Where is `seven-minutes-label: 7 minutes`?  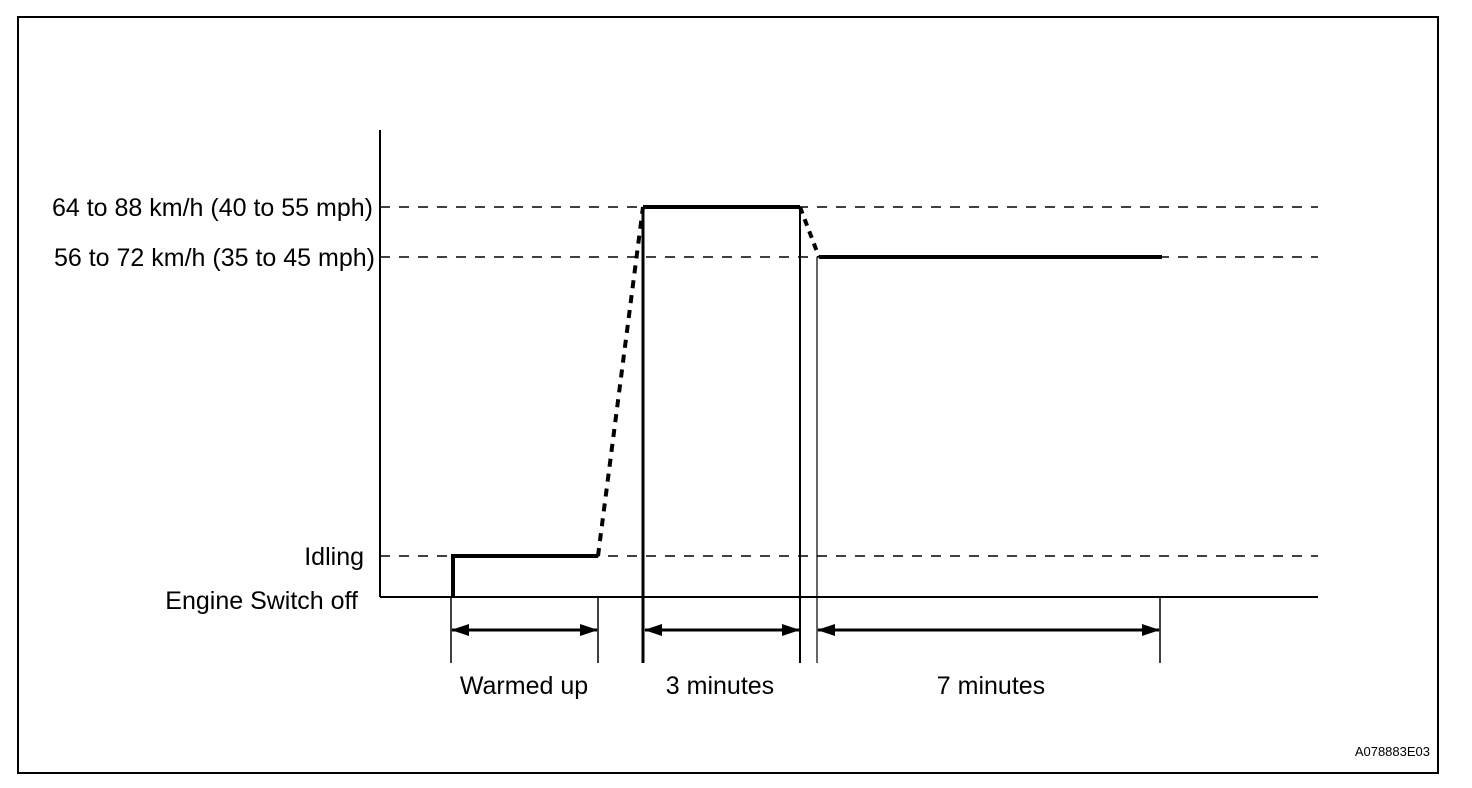 seven-minutes-label: 7 minutes is located at coordinates (991, 686).